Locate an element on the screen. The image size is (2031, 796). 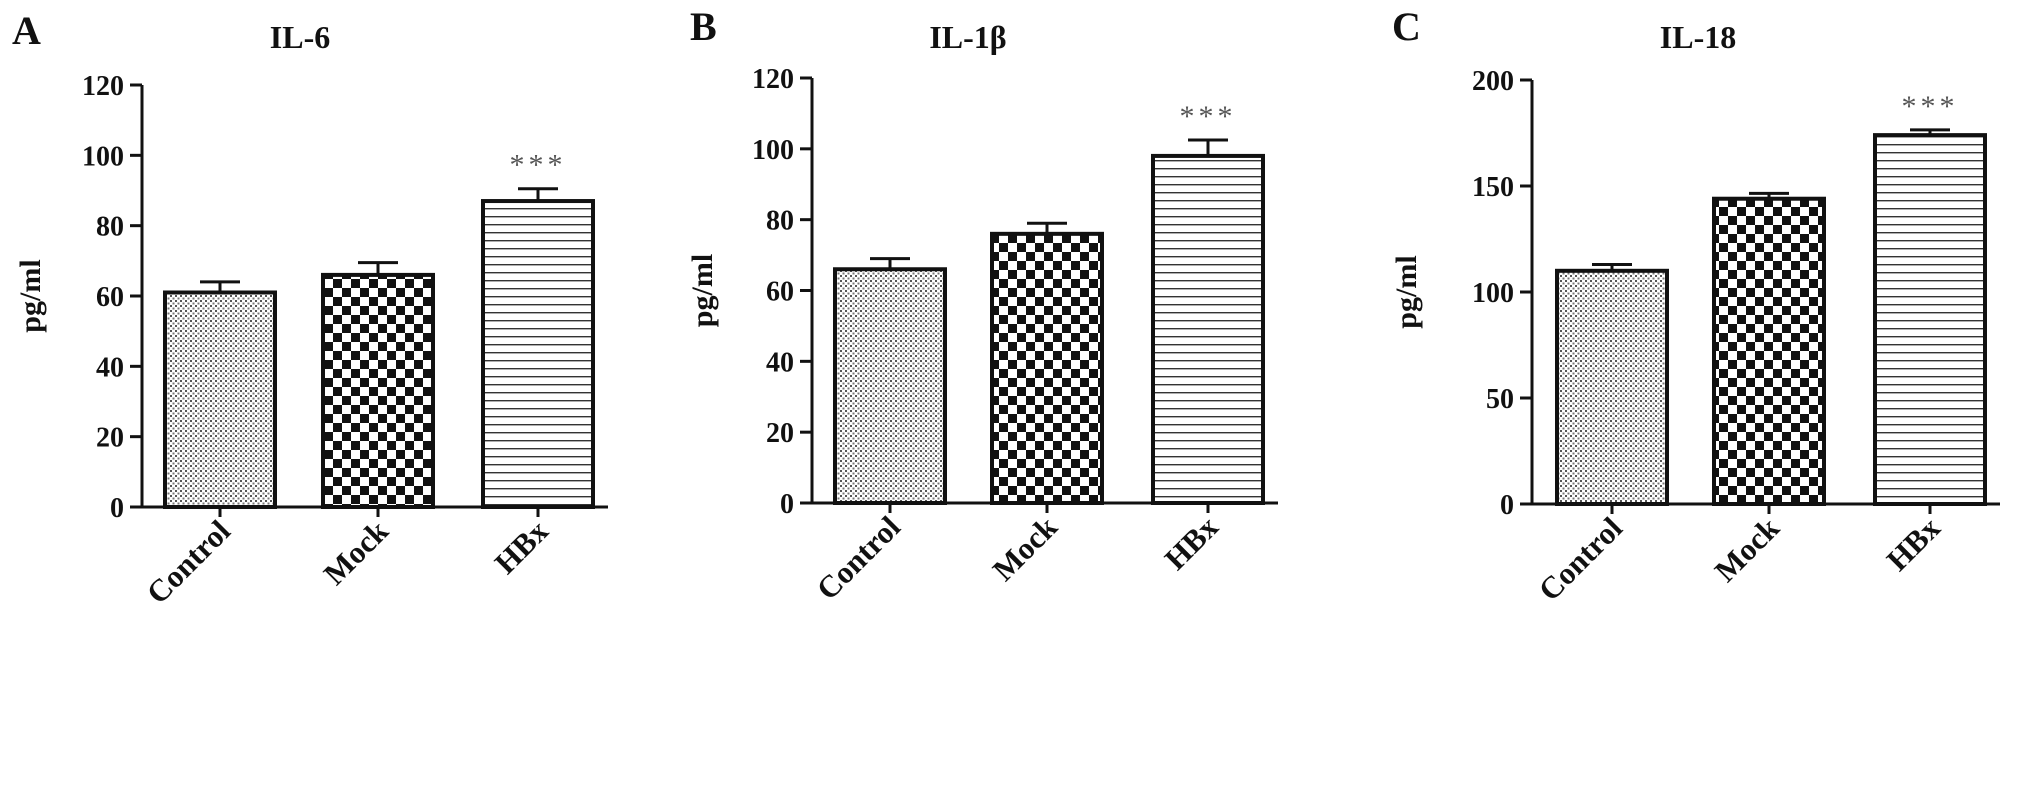
panel-letter: C is located at coordinates (1406, 26).